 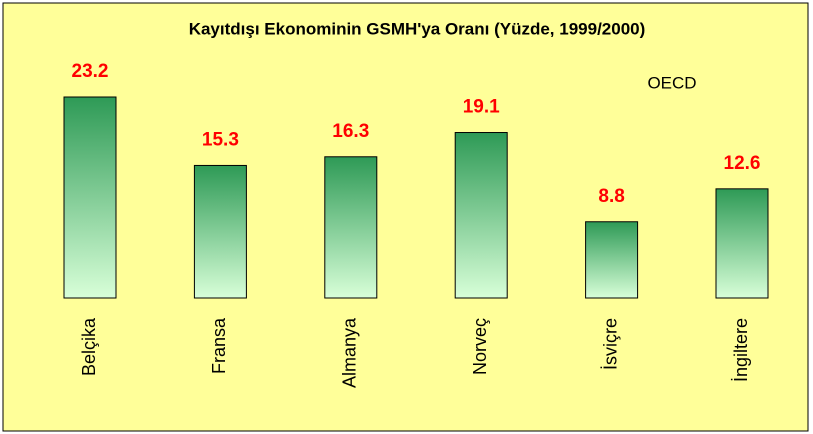 I want to click on value-label: 8.8, so click(x=611, y=196).